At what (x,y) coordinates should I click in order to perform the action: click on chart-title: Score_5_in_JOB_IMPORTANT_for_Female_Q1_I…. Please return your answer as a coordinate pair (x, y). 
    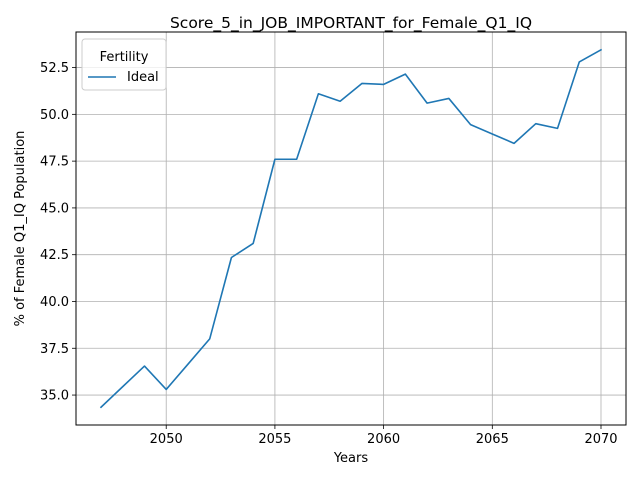
    Looking at the image, I should click on (351, 23).